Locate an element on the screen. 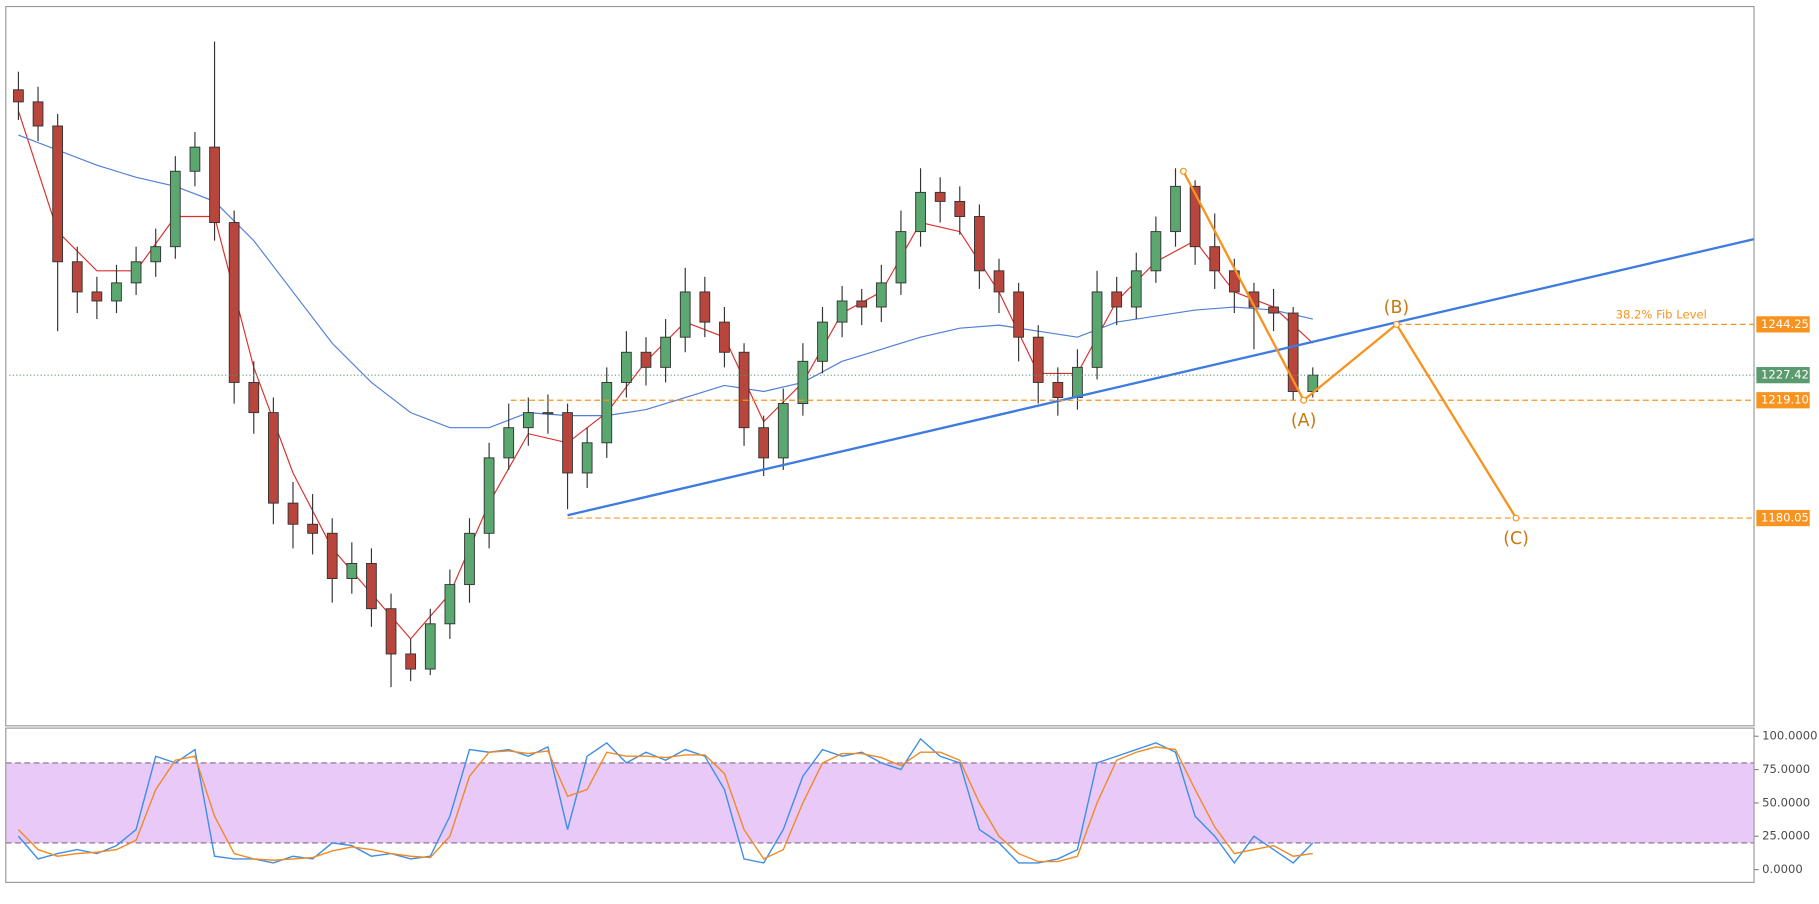  price-tag-label: 1219.10 is located at coordinates (1785, 400).